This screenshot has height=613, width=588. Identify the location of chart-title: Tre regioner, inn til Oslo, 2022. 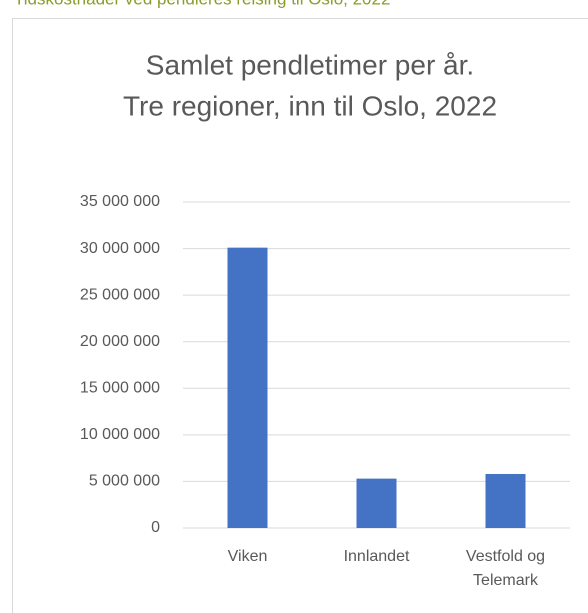
(310, 105).